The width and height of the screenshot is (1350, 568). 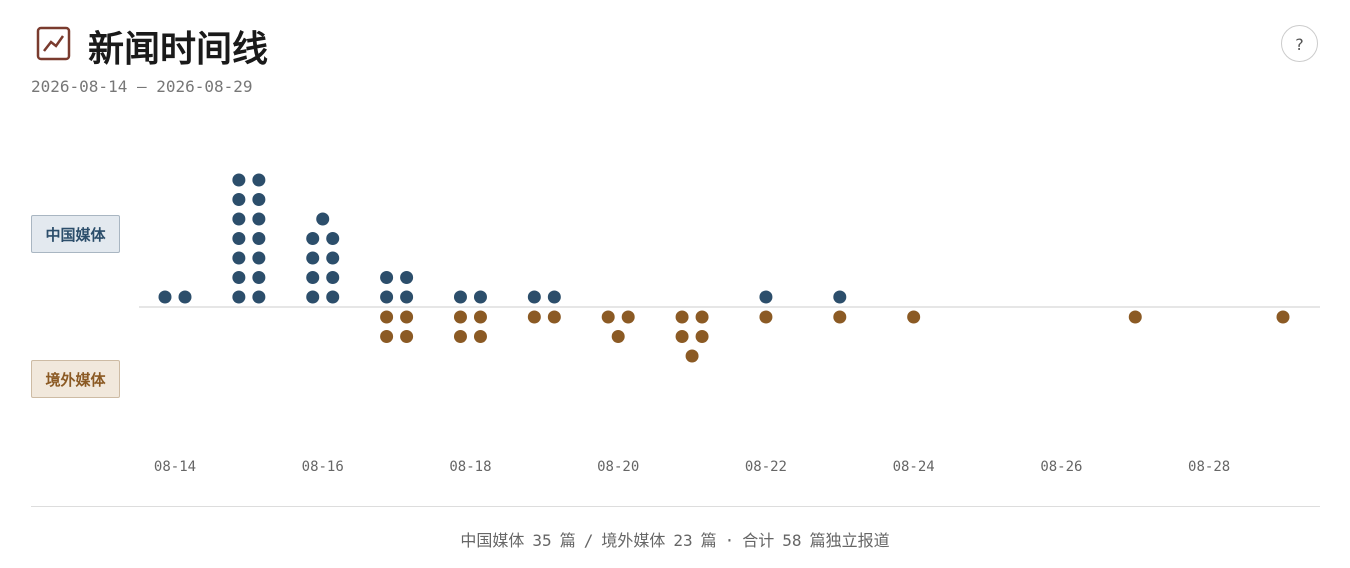 What do you see at coordinates (758, 540) in the screenshot?
I see `footer-part: 合计` at bounding box center [758, 540].